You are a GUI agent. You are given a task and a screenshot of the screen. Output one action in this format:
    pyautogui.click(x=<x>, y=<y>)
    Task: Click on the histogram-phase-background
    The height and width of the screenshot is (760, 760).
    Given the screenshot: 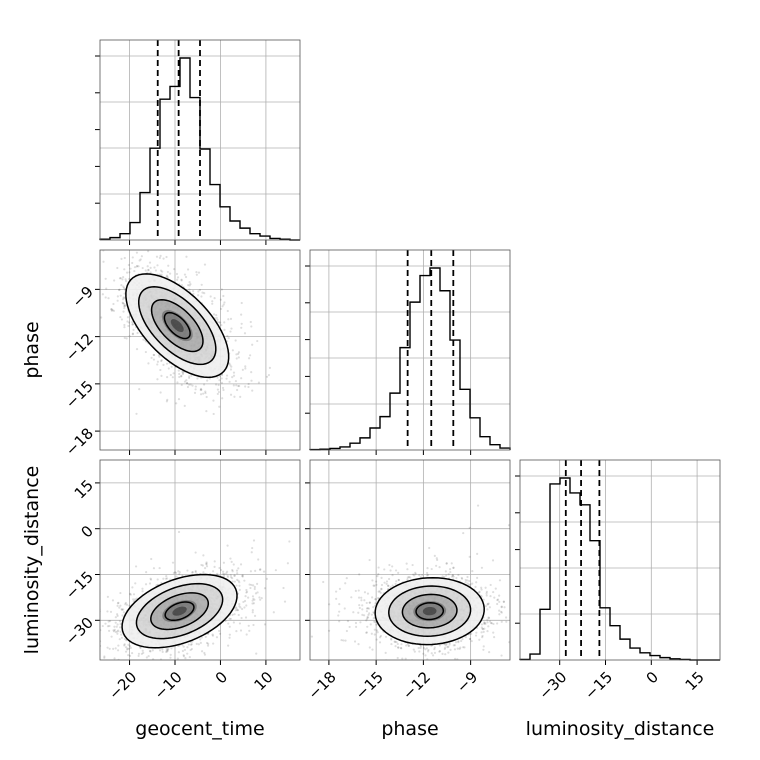 What is the action you would take?
    pyautogui.click(x=410, y=350)
    